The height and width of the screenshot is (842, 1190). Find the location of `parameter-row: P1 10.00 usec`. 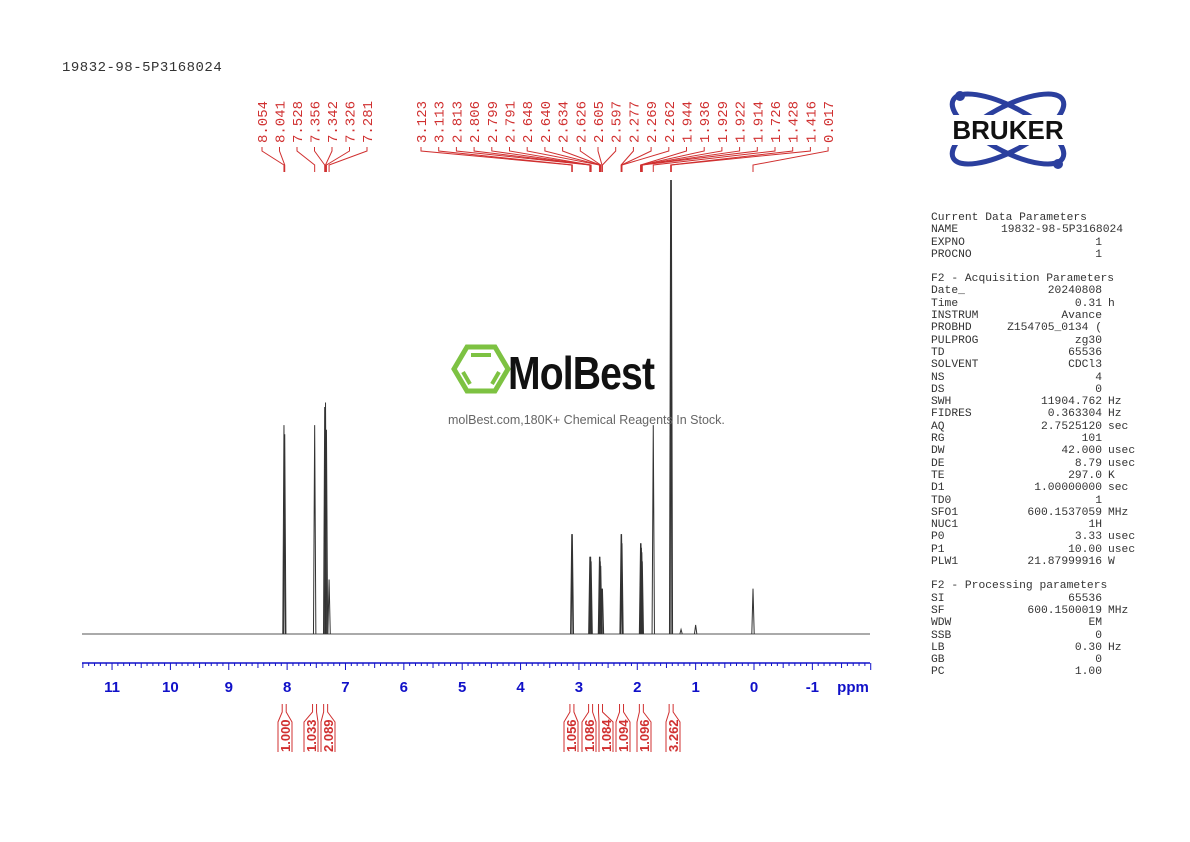

parameter-row: P1 10.00 usec is located at coordinates (1033, 550).